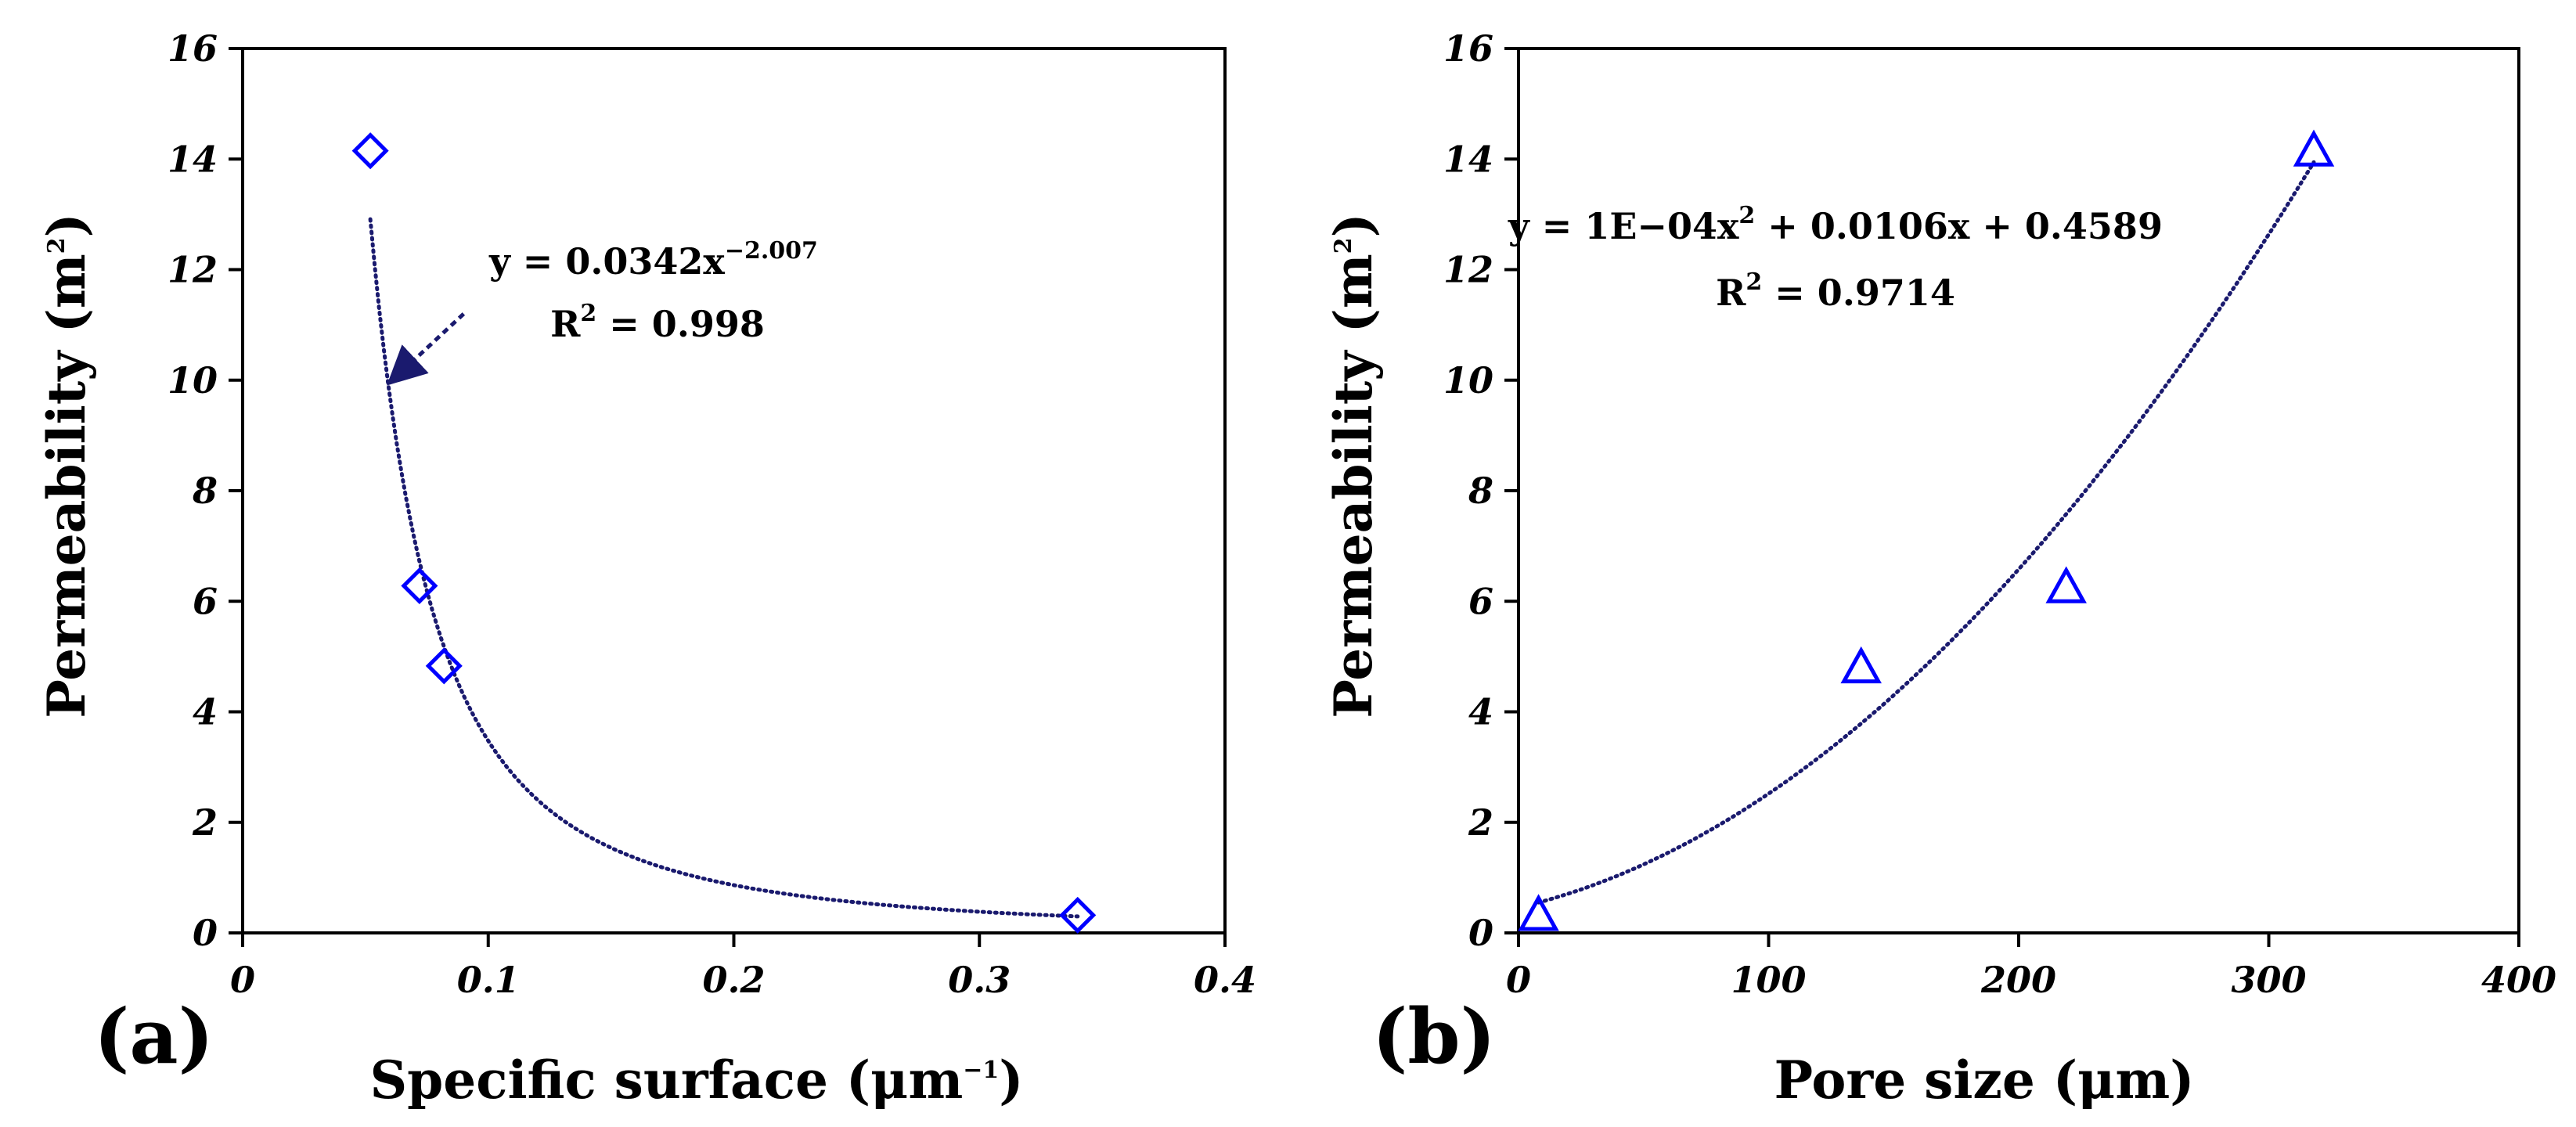  What do you see at coordinates (426, 349) in the screenshot?
I see `annotation-arrow-a` at bounding box center [426, 349].